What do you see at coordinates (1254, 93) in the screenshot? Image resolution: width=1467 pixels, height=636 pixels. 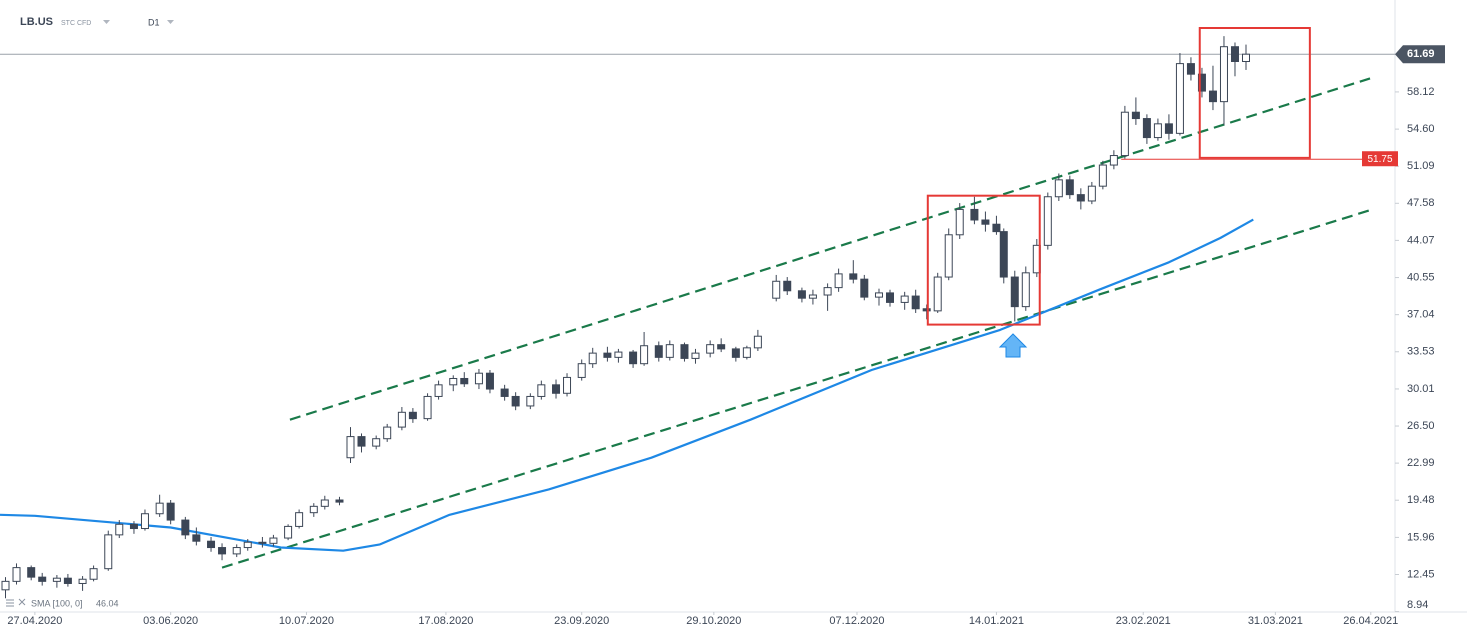 I see `highlight-box` at bounding box center [1254, 93].